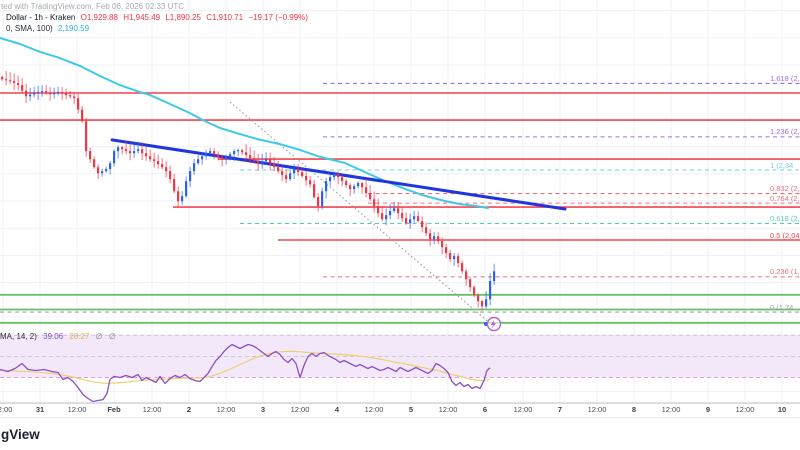 The image size is (800, 450). Describe the element at coordinates (18, 336) in the screenshot. I see `rsi-legend-label: MA, 14, 2)` at that location.